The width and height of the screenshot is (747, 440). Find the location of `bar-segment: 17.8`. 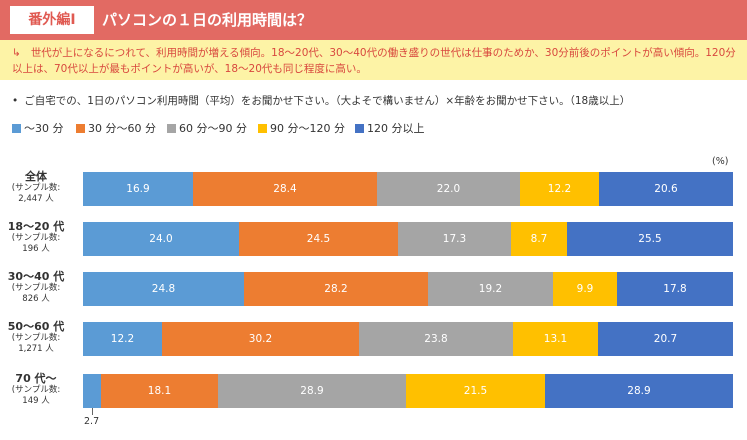

bar-segment: 17.8 is located at coordinates (675, 289).